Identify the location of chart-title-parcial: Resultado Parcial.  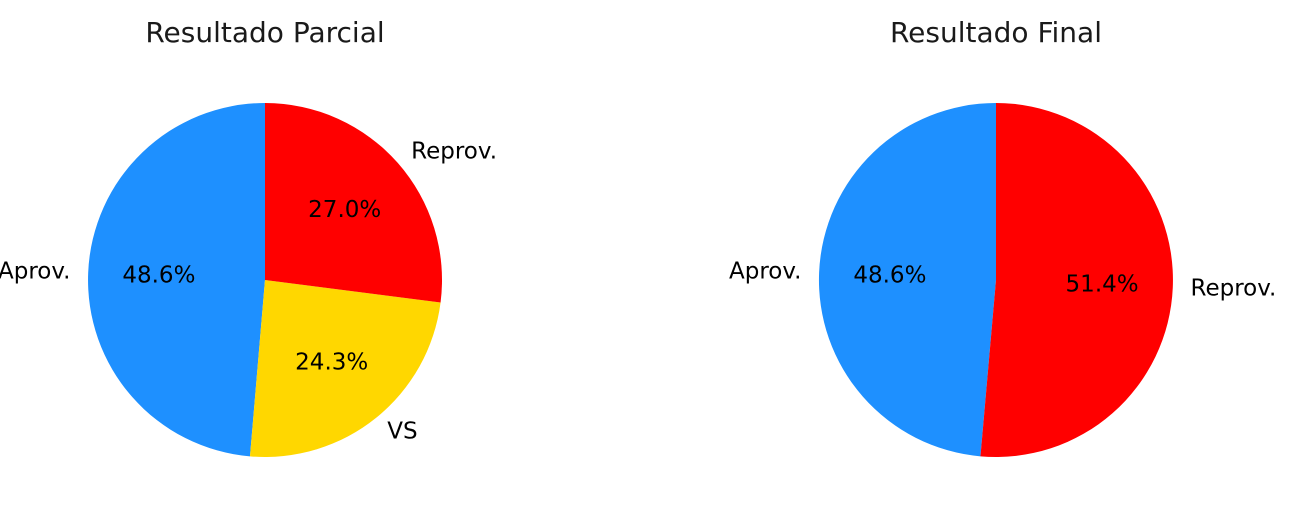
(264, 32).